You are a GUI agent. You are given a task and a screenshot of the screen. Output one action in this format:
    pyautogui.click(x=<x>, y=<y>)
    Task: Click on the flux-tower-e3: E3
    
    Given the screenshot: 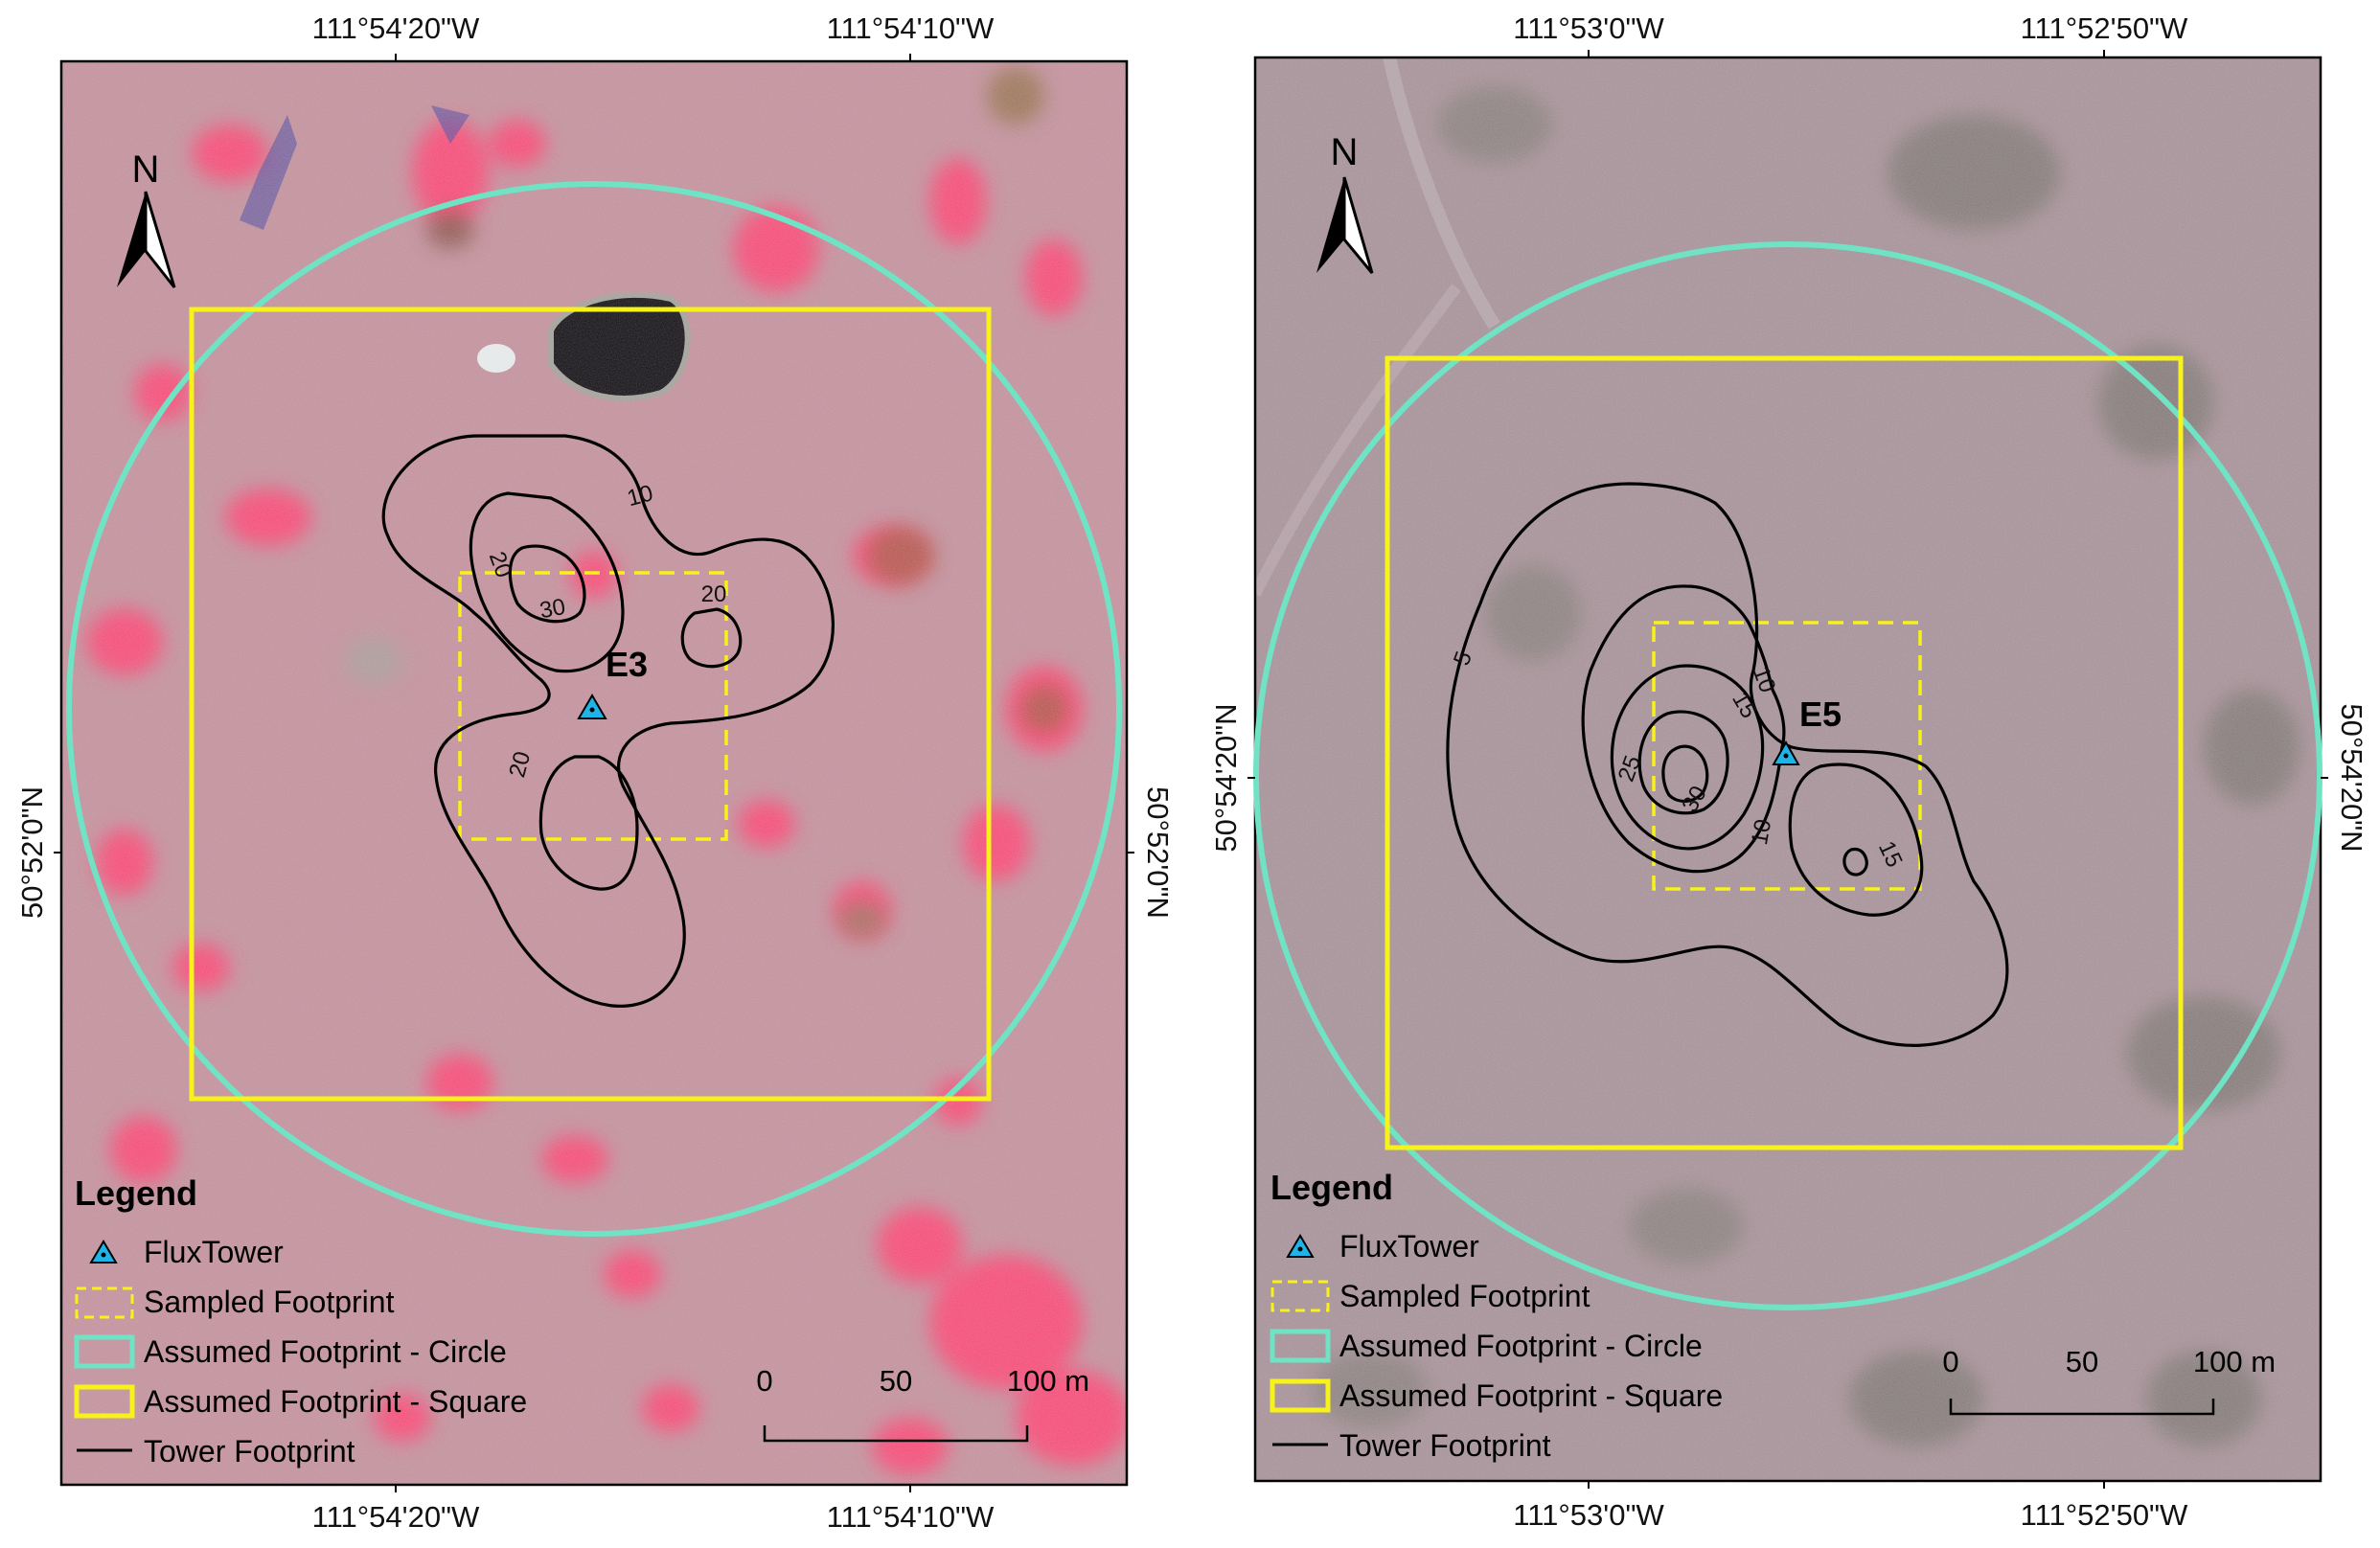 What is the action you would take?
    pyautogui.click(x=612, y=682)
    